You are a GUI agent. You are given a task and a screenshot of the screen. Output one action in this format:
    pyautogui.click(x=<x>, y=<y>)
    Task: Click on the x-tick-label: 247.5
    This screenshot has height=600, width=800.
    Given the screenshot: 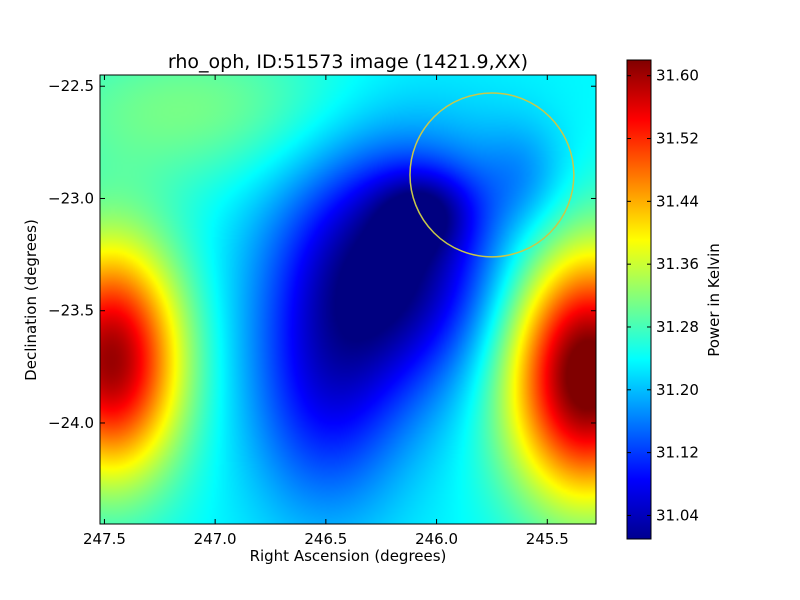 What is the action you would take?
    pyautogui.click(x=104, y=539)
    